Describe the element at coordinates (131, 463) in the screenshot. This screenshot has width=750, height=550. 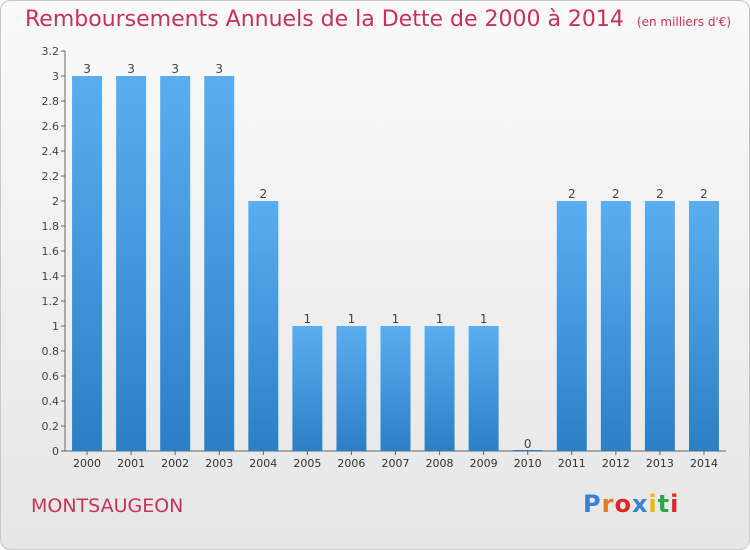
I see `x-tick-label: 2001` at that location.